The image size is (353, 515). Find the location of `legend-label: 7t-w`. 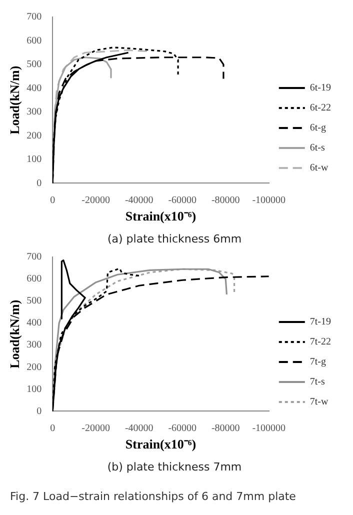

legend-label: 7t-w is located at coordinates (319, 402).